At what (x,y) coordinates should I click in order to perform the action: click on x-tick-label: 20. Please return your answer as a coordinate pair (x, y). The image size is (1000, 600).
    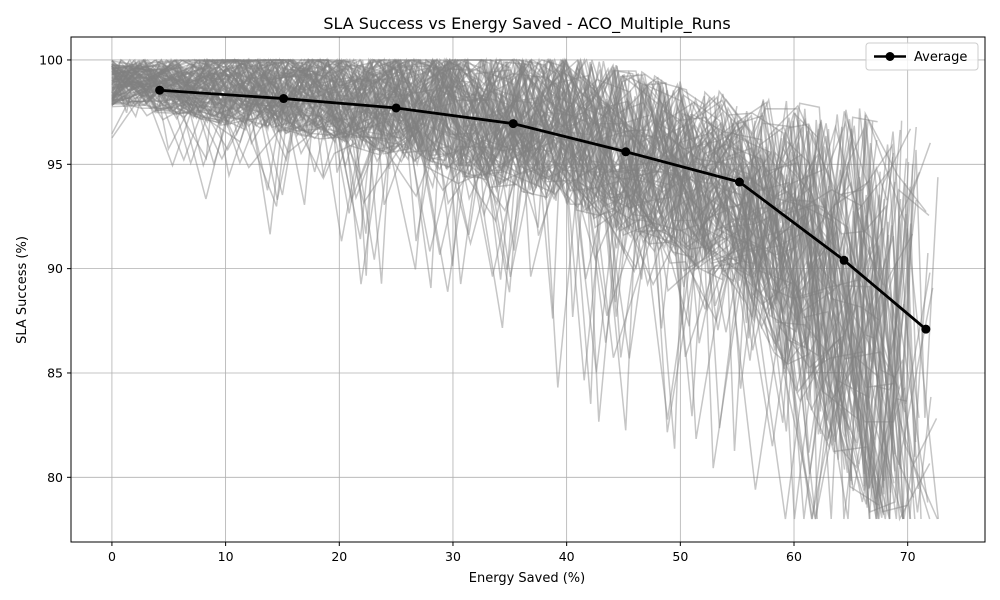
    Looking at the image, I should click on (339, 556).